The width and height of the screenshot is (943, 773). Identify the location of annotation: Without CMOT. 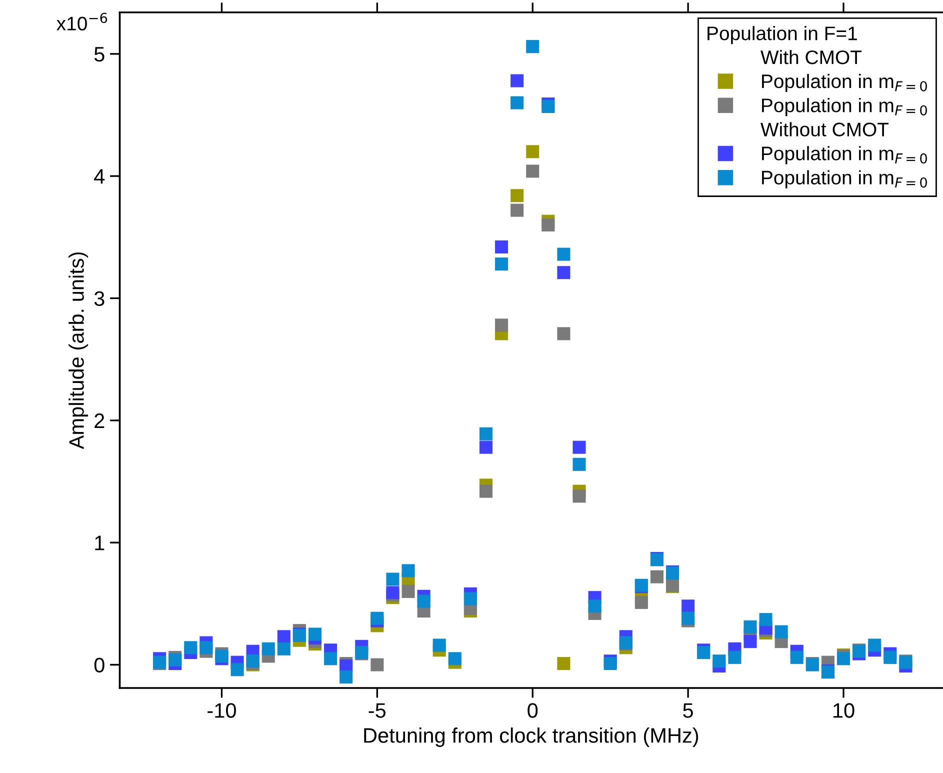
(824, 129).